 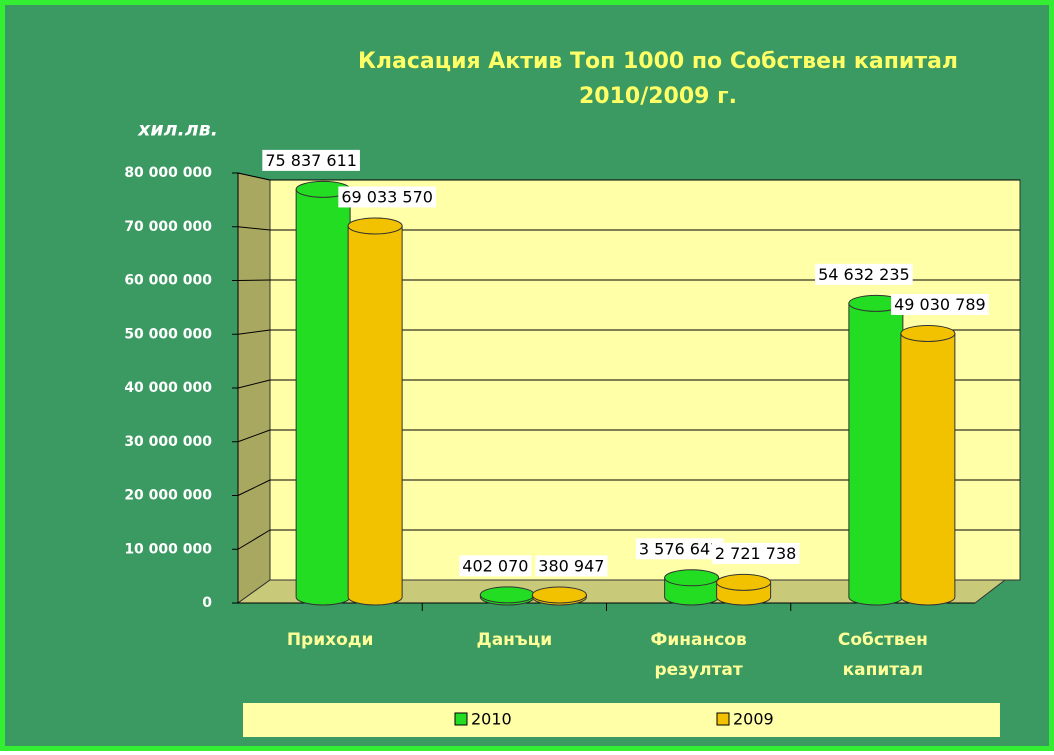 What do you see at coordinates (177, 130) in the screenshot?
I see `y-axis-label: хил.лв.` at bounding box center [177, 130].